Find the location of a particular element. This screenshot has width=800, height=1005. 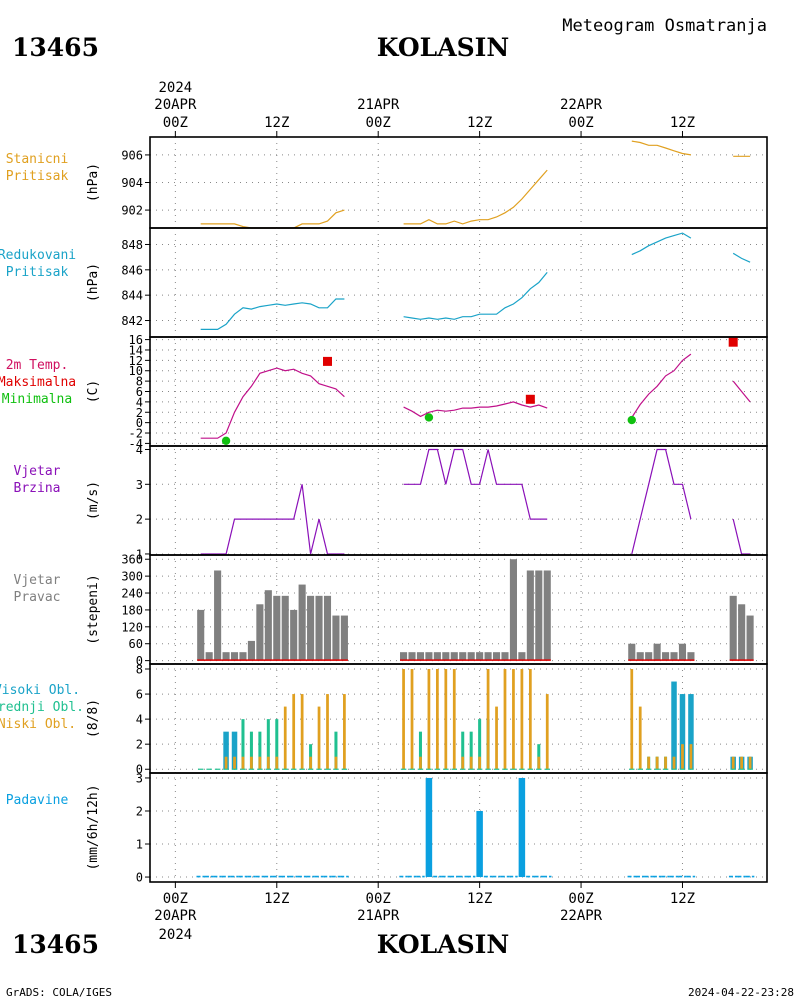

footer-station-id: 13465 is located at coordinates (55, 944).